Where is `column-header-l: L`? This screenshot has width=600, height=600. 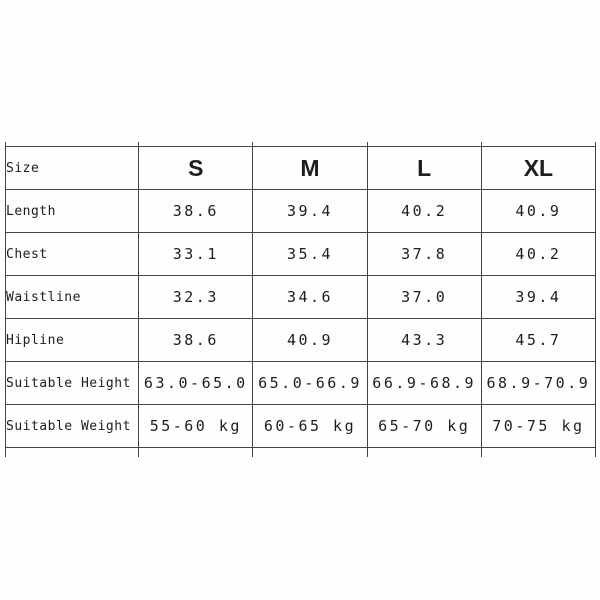
column-header-l: L is located at coordinates (424, 168).